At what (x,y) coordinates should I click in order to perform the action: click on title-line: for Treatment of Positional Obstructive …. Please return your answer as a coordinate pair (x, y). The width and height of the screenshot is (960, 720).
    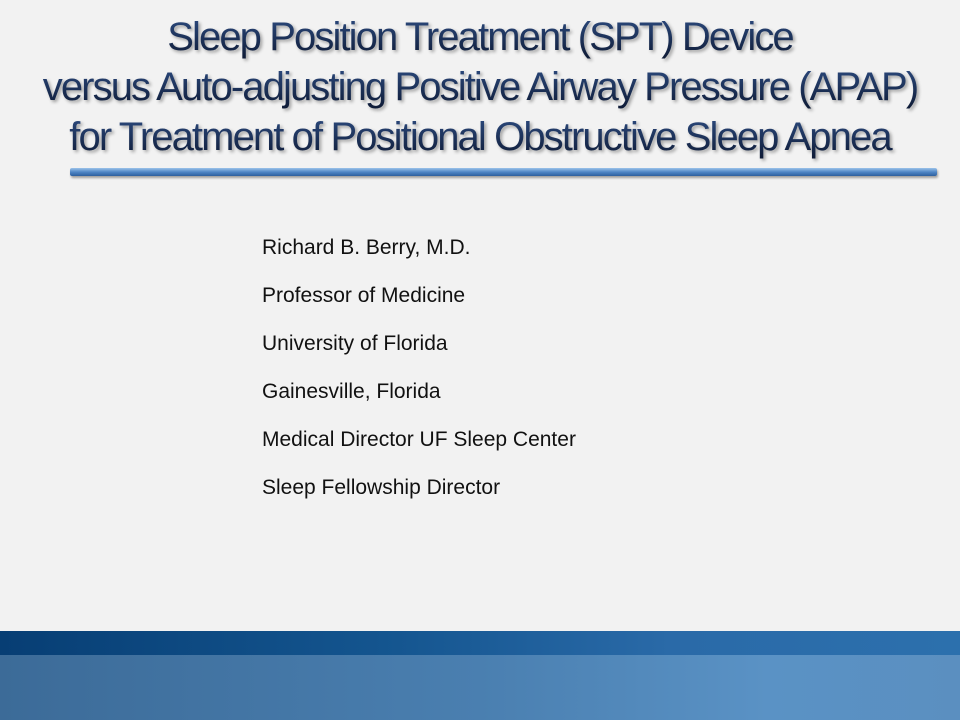
    Looking at the image, I should click on (480, 137).